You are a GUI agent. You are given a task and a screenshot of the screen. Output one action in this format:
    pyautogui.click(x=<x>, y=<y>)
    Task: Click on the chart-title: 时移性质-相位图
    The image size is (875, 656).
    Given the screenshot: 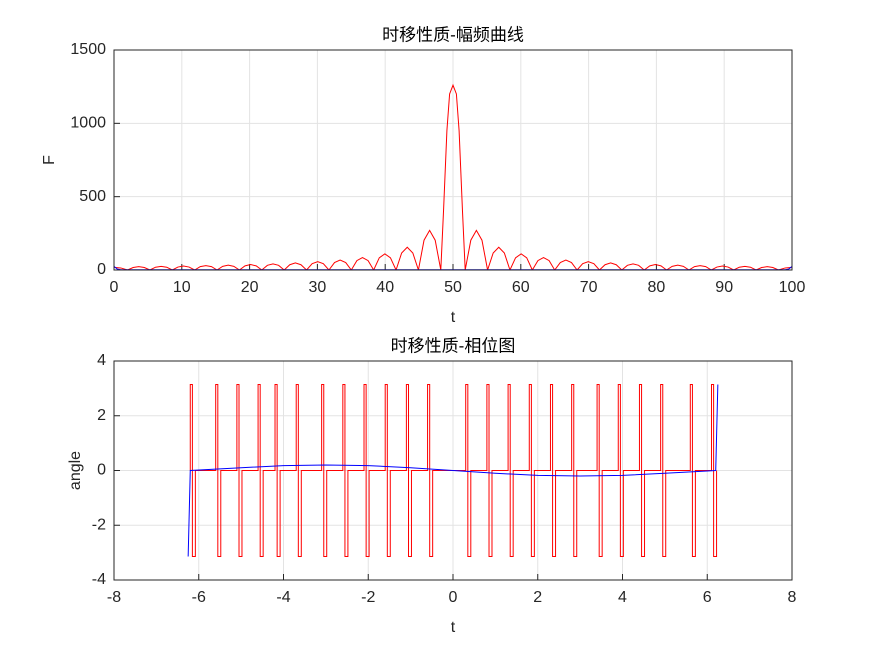 What is the action you would take?
    pyautogui.click(x=453, y=345)
    